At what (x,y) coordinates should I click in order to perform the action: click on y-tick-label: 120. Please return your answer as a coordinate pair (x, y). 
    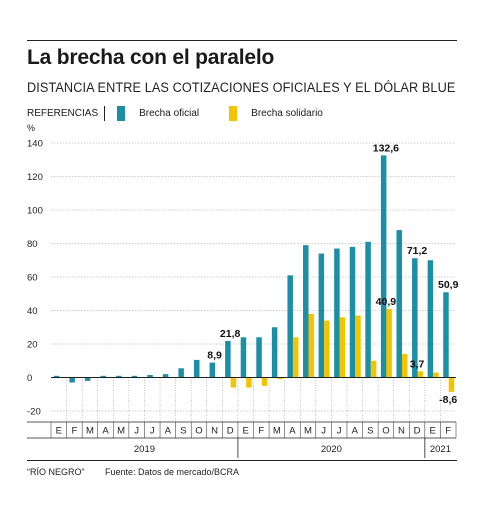
    Looking at the image, I should click on (35, 177).